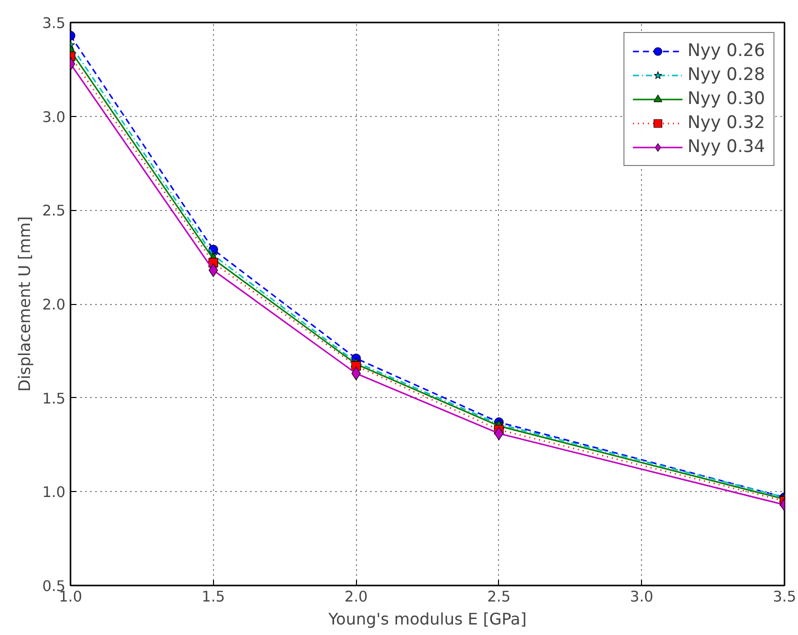 The width and height of the screenshot is (798, 635). Describe the element at coordinates (726, 51) in the screenshot. I see `legend-label: Nyy 0.26` at that location.